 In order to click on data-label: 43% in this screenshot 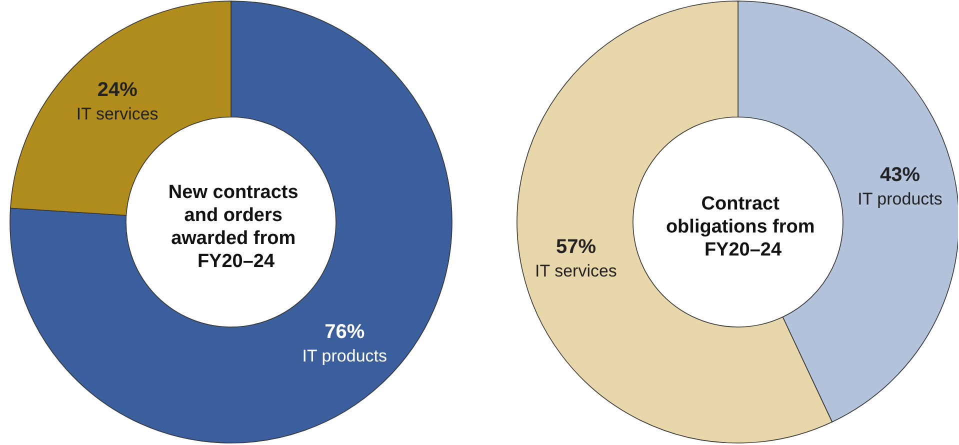, I will do `click(900, 175)`.